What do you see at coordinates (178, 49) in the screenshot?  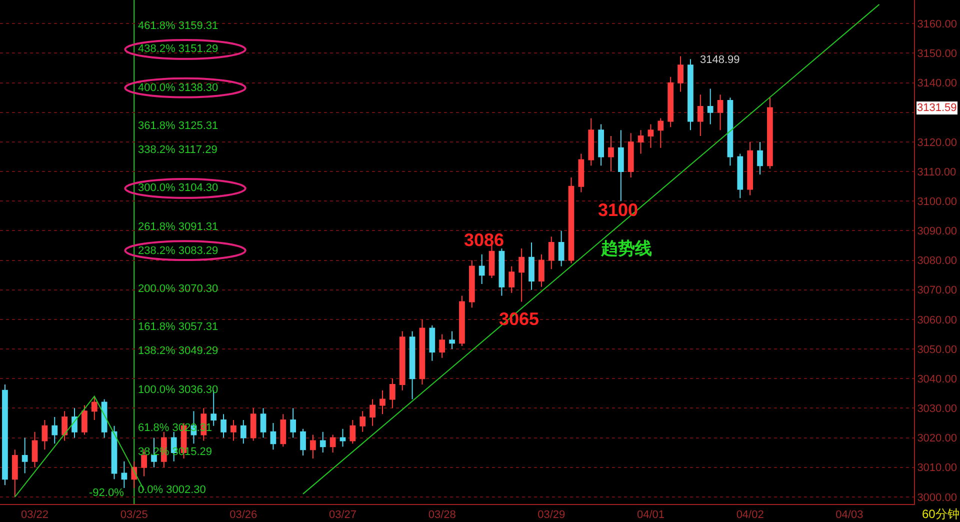 I see `annotation: 438.2% 3151.29` at bounding box center [178, 49].